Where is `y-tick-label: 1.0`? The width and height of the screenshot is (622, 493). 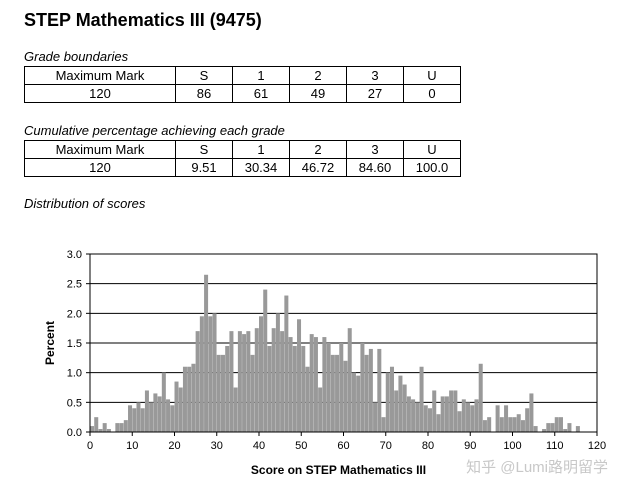 y-tick-label: 1.0 is located at coordinates (74, 374).